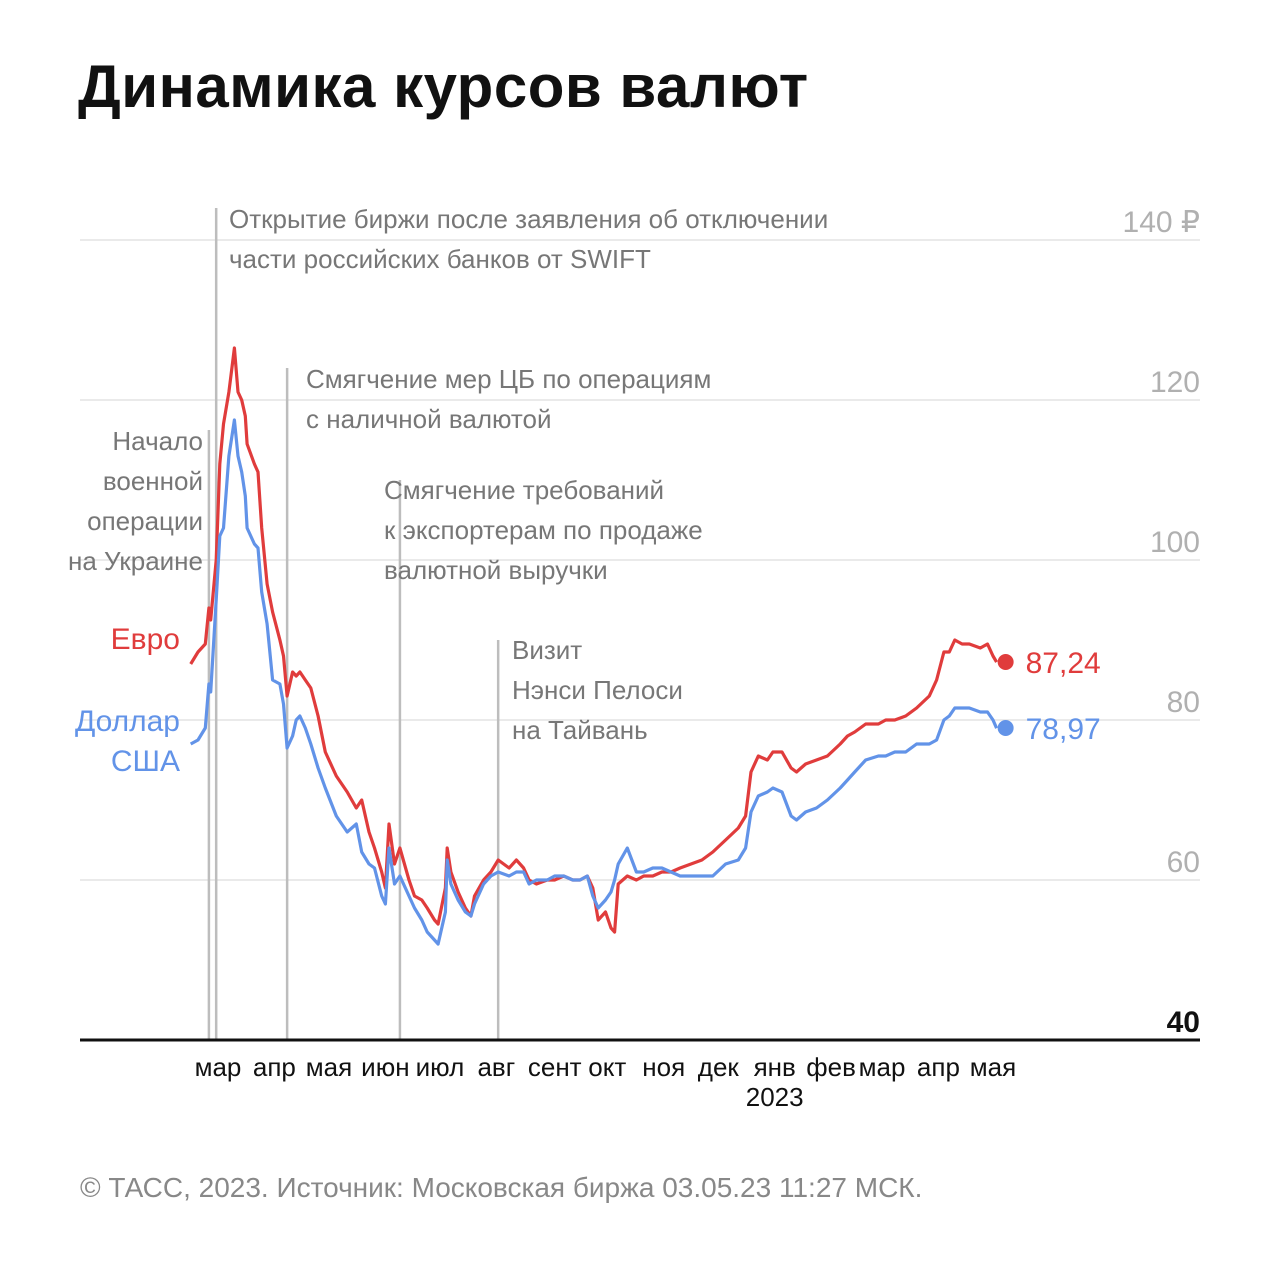  Describe the element at coordinates (1161, 222) in the screenshot. I see `y-tick-label: 140 ₽` at that location.